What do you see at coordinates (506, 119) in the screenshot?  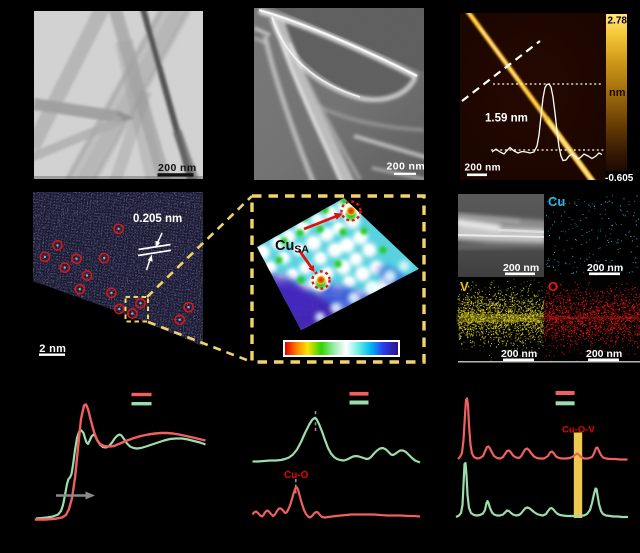 I see `svg-text: 1.59 nm` at bounding box center [506, 119].